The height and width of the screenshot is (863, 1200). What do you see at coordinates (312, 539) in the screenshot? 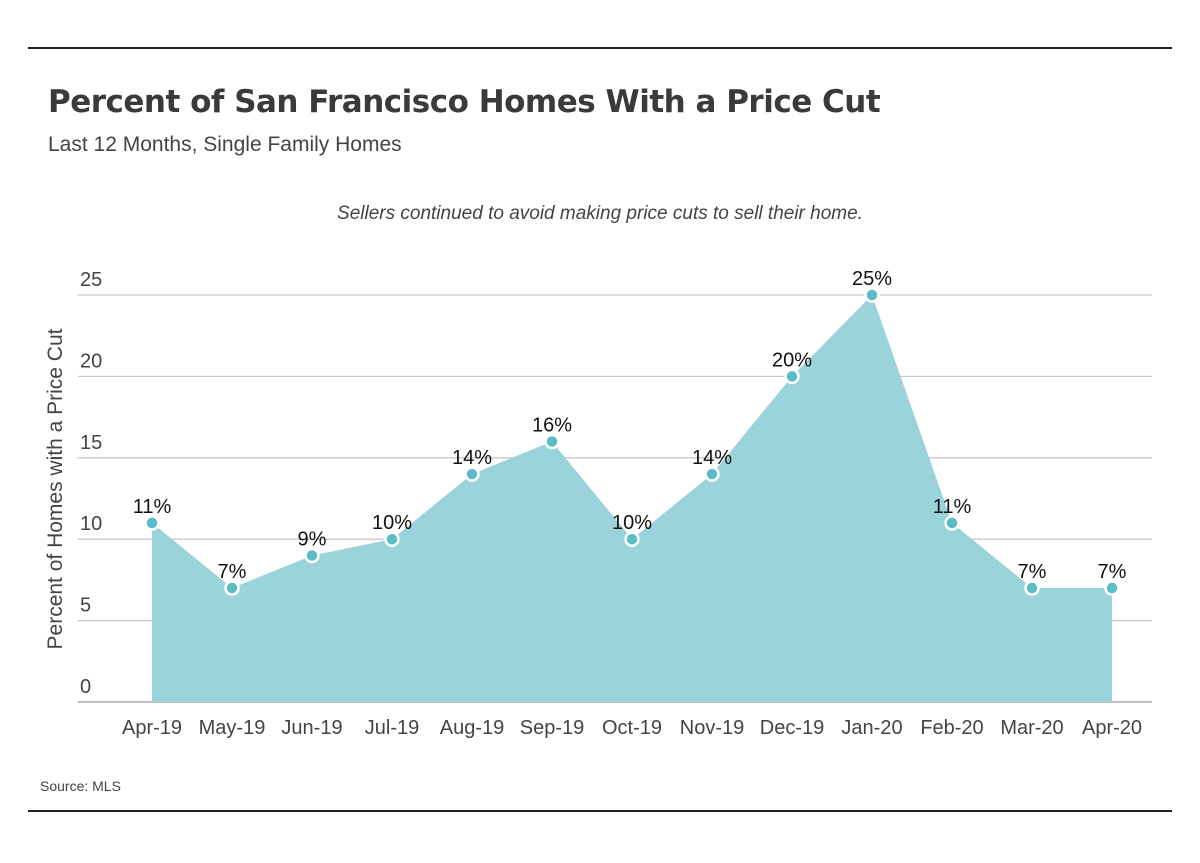
I see `data-label: 9%` at bounding box center [312, 539].